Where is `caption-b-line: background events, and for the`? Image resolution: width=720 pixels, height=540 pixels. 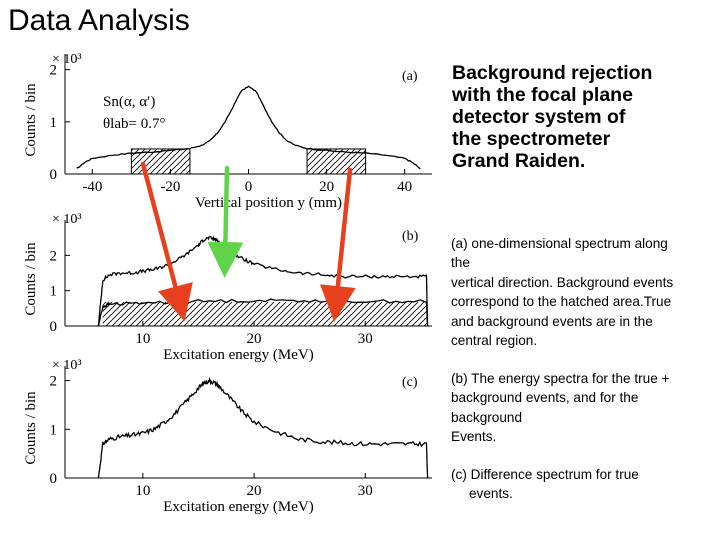
caption-b-line: background events, and for the is located at coordinates (545, 398).